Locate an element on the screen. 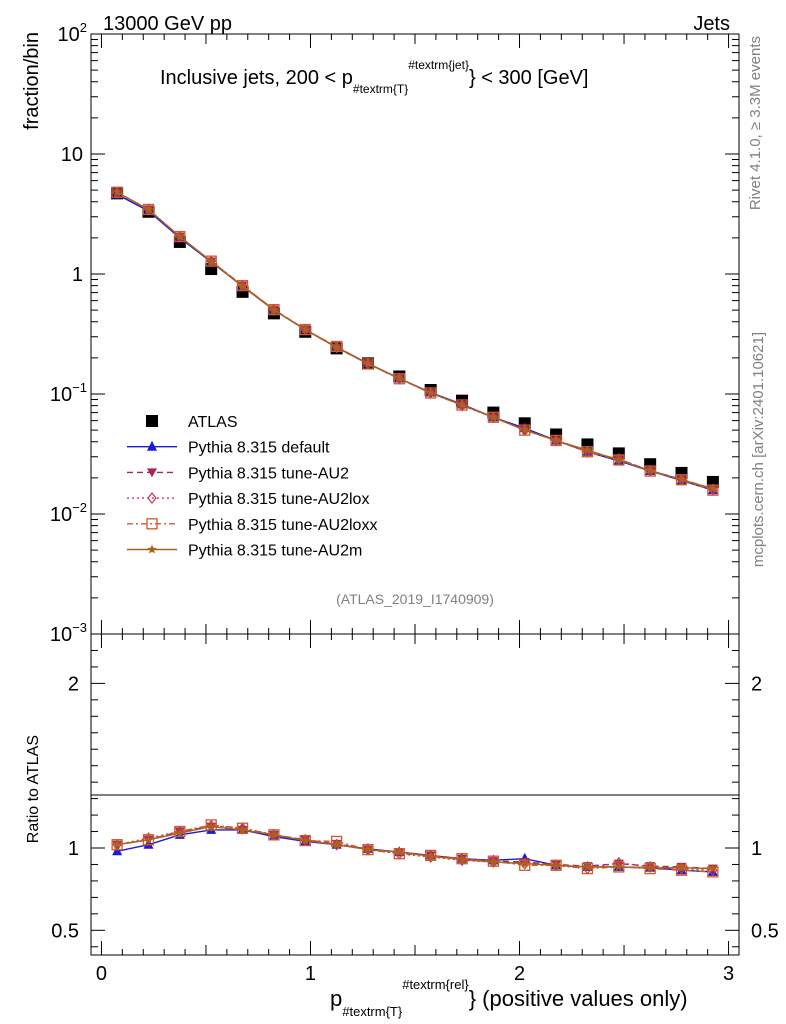  legend-label: Pythia 8.315 tune-AU2loxx is located at coordinates (282, 525).